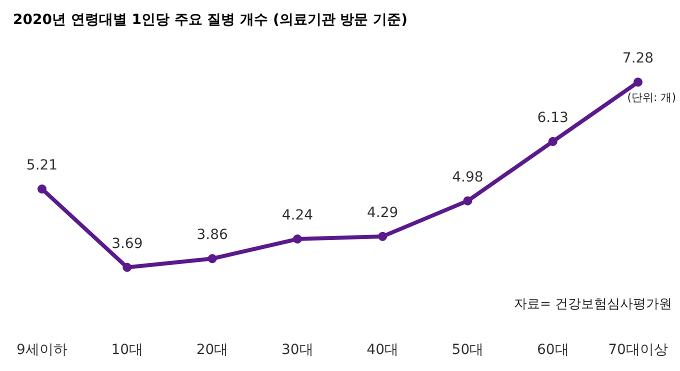 The height and width of the screenshot is (371, 680). I want to click on data-label: 4.29, so click(382, 212).